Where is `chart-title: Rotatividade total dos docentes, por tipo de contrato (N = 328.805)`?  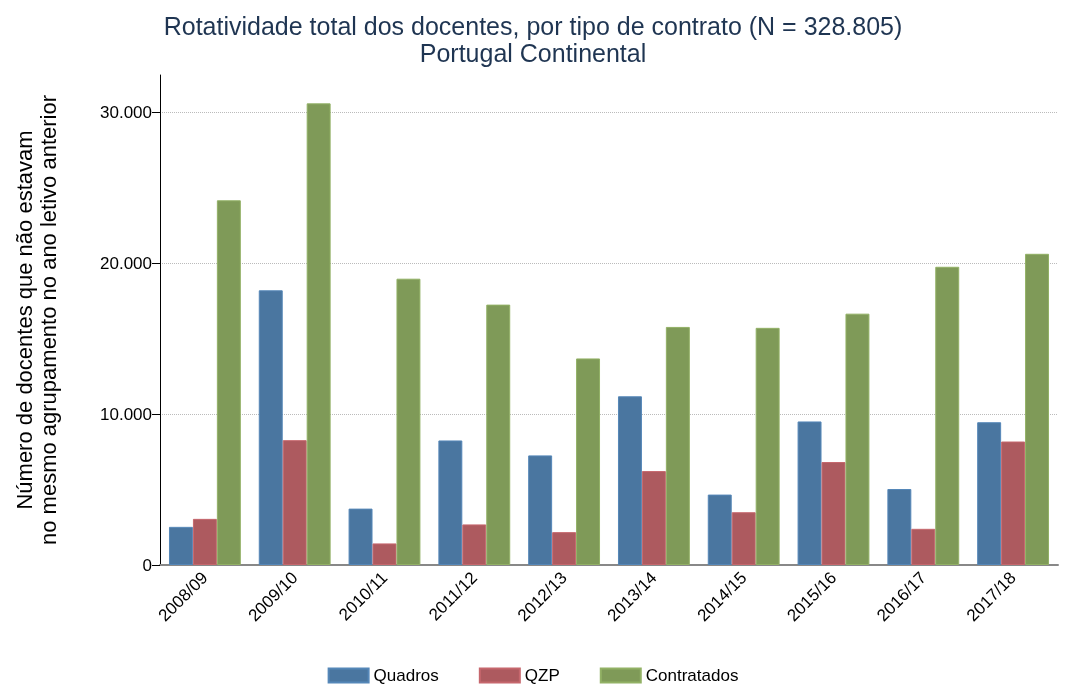 chart-title: Rotatividade total dos docentes, por tipo de contrato (N = 328.805) is located at coordinates (533, 25).